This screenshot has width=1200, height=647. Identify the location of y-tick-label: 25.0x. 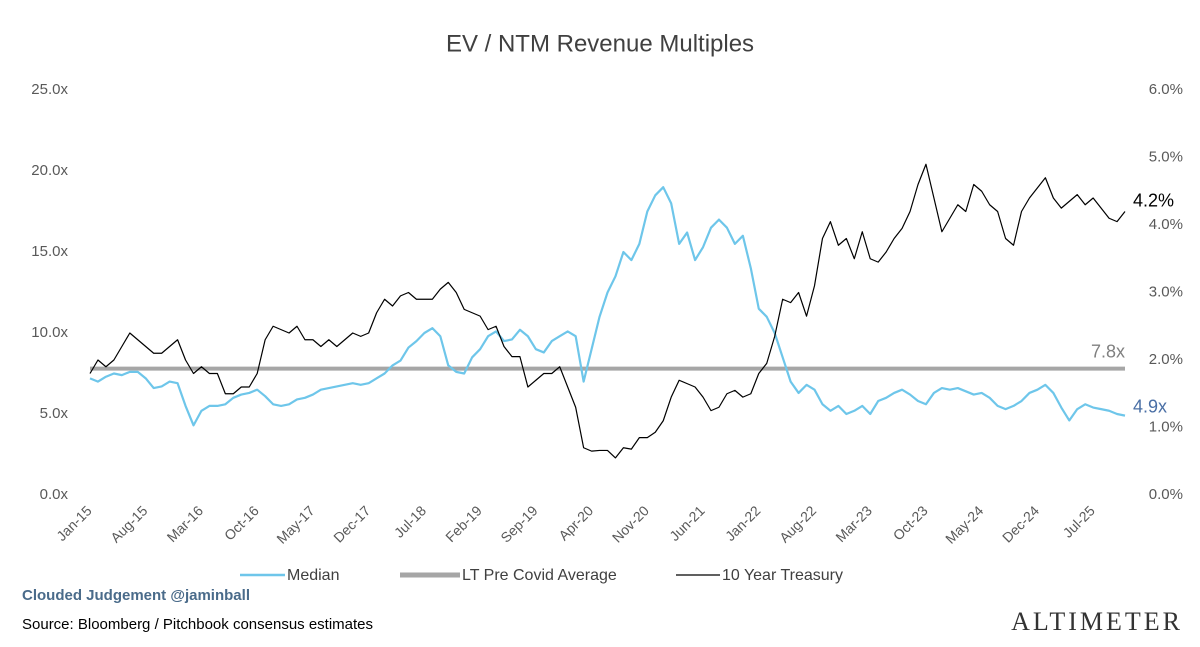
(49, 89).